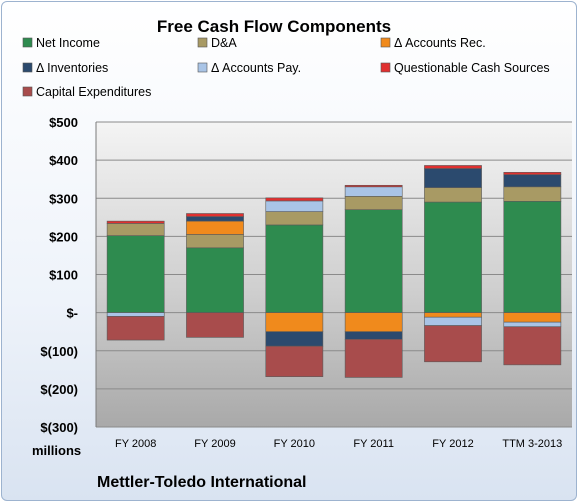  Describe the element at coordinates (440, 43) in the screenshot. I see `legend-label-delta-accounts-rec: Δ Accounts Rec.` at that location.